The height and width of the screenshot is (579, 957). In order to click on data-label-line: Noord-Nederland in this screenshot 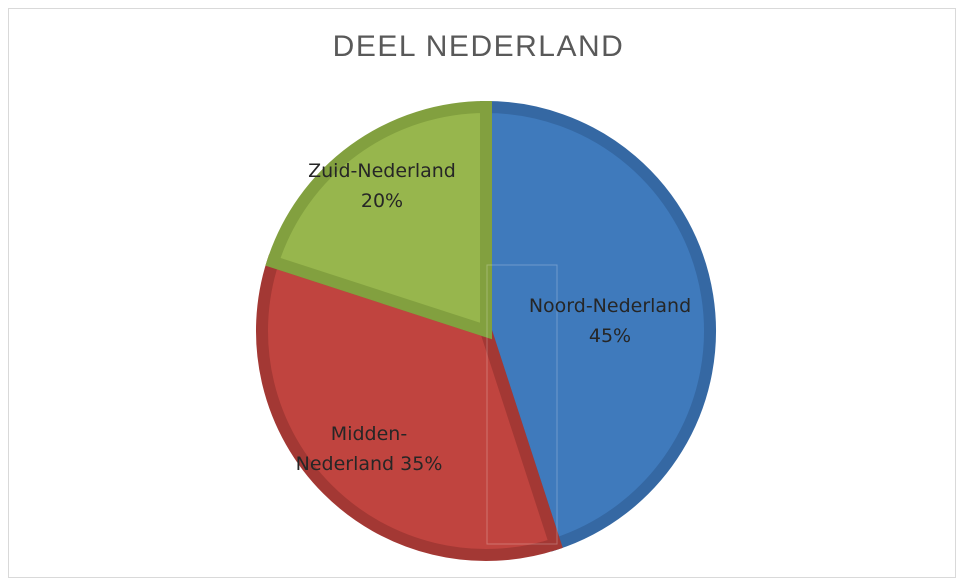, I will do `click(610, 306)`.